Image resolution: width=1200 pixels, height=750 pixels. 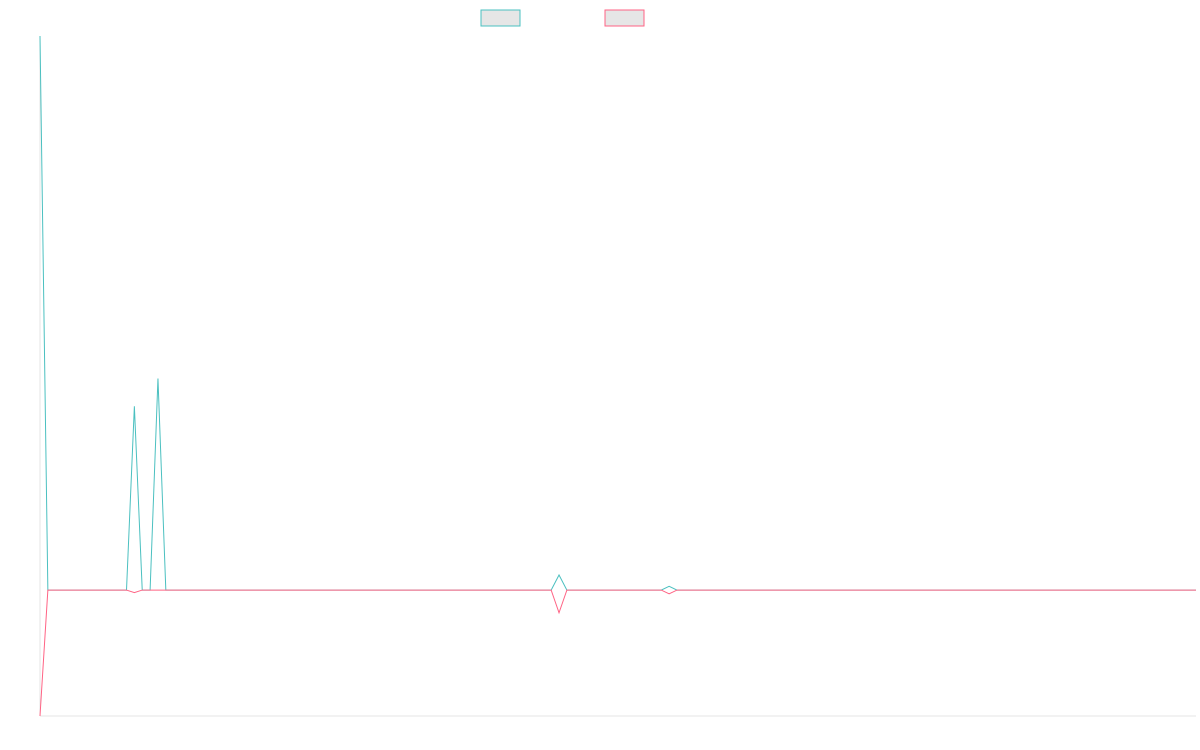 I want to click on legend, so click(x=562, y=18).